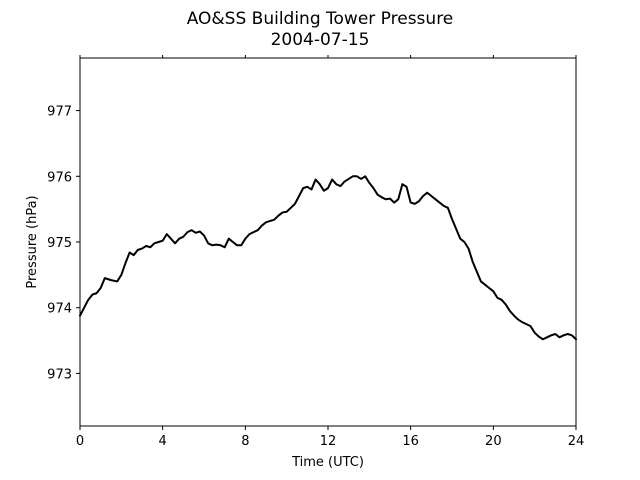 The height and width of the screenshot is (480, 640). What do you see at coordinates (493, 441) in the screenshot?
I see `x-tick-label: 20` at bounding box center [493, 441].